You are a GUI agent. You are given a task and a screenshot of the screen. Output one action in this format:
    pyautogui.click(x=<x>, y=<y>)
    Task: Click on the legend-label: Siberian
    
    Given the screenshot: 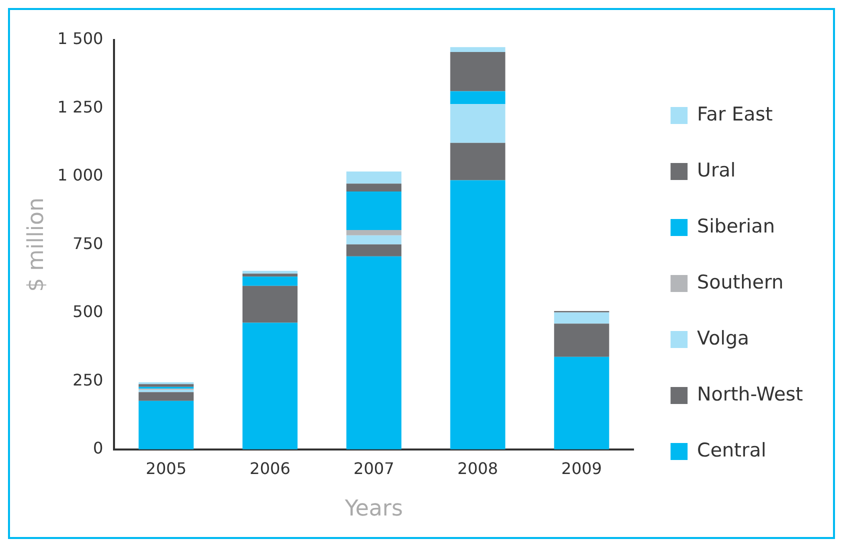 What is the action you would take?
    pyautogui.click(x=736, y=226)
    